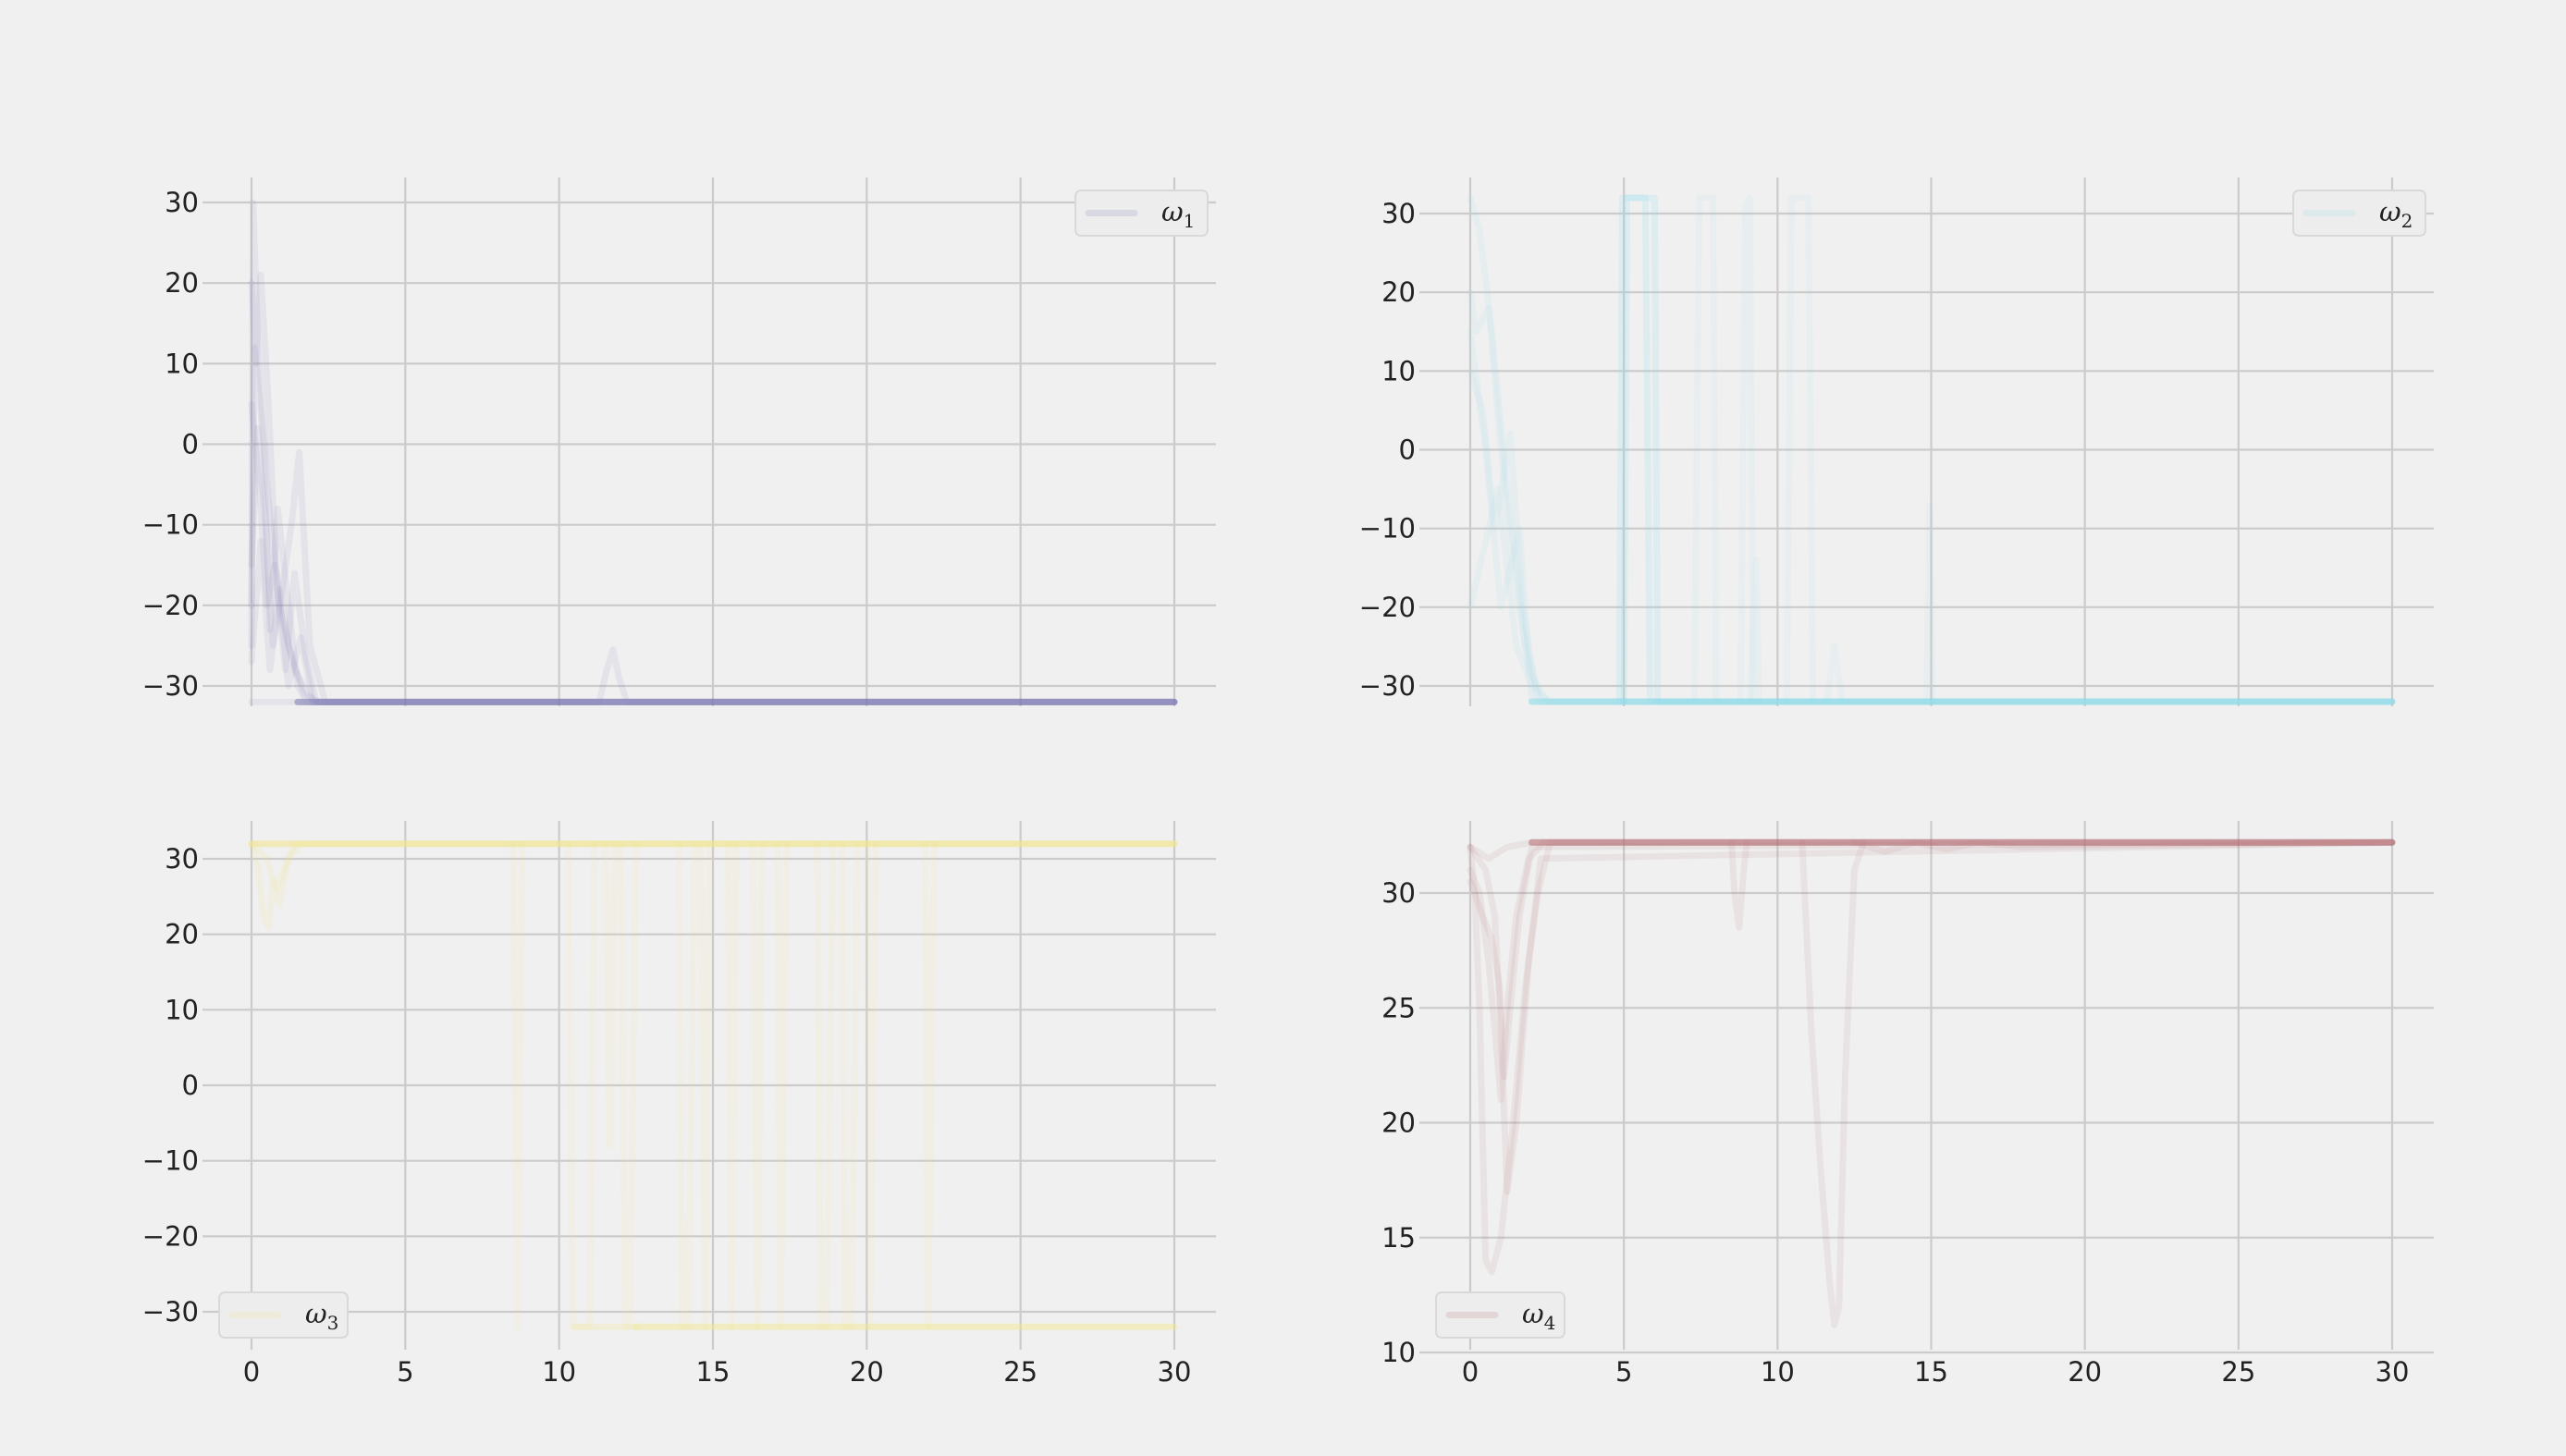  What do you see at coordinates (1398, 370) in the screenshot?
I see `y-tick-label-2-4: 10` at bounding box center [1398, 370].